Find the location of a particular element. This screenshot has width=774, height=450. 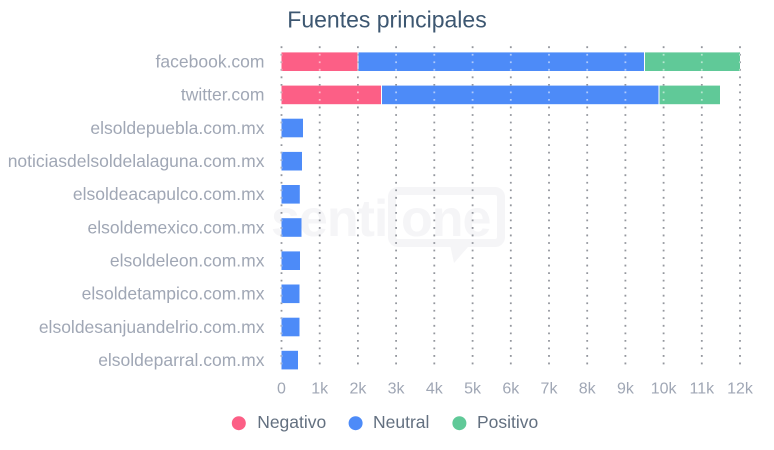

svg-text: elsoldetampico.com.mx is located at coordinates (173, 294).